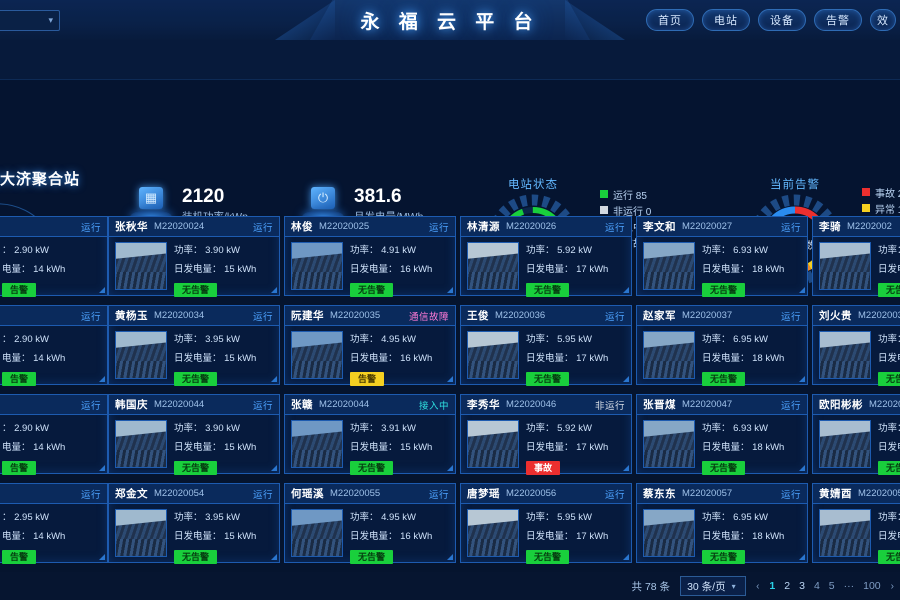  I want to click on pagination-next: ›, so click(892, 586).